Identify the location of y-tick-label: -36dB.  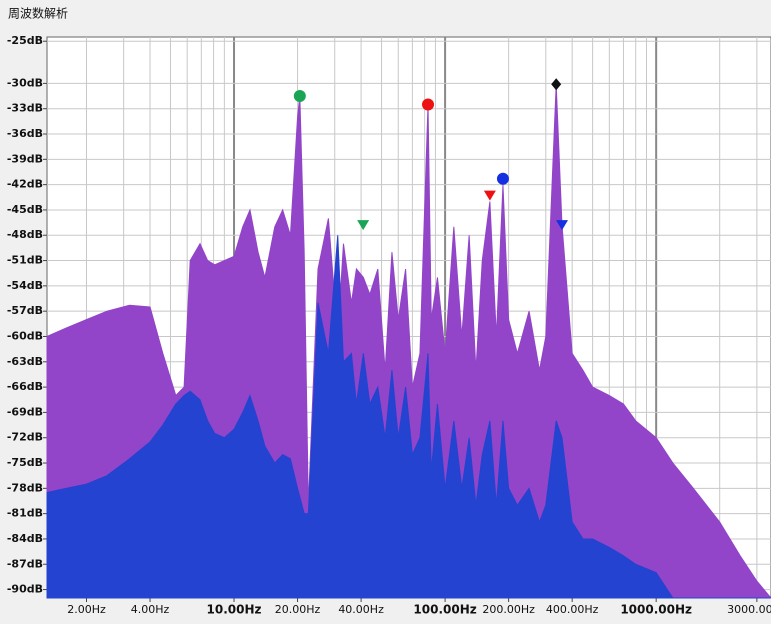
(25, 133).